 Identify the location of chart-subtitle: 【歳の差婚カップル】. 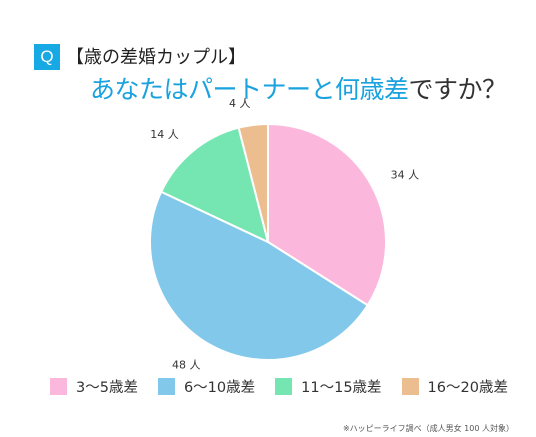
(156, 57).